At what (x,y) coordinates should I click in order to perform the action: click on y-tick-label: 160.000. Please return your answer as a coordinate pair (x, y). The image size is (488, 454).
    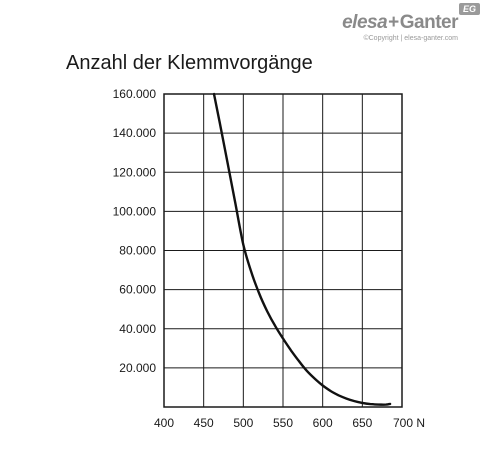
    Looking at the image, I should click on (135, 94).